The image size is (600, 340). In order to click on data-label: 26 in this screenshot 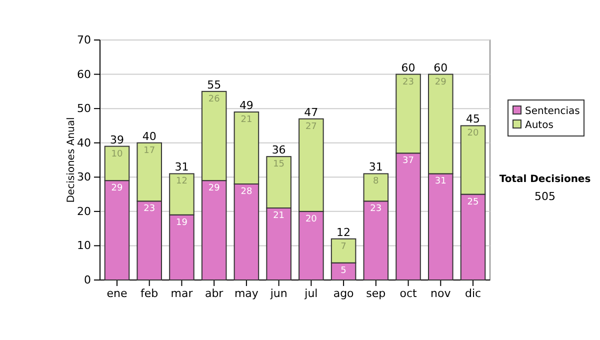, I will do `click(214, 99)`.